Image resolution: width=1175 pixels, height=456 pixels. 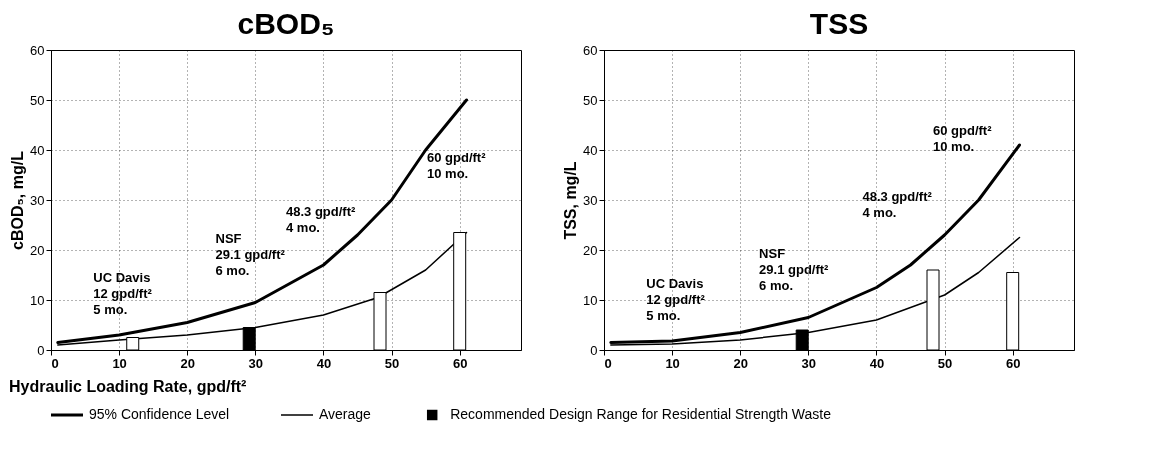 I want to click on y-axis-title: cBOD₅, mg/L, so click(x=18, y=200).